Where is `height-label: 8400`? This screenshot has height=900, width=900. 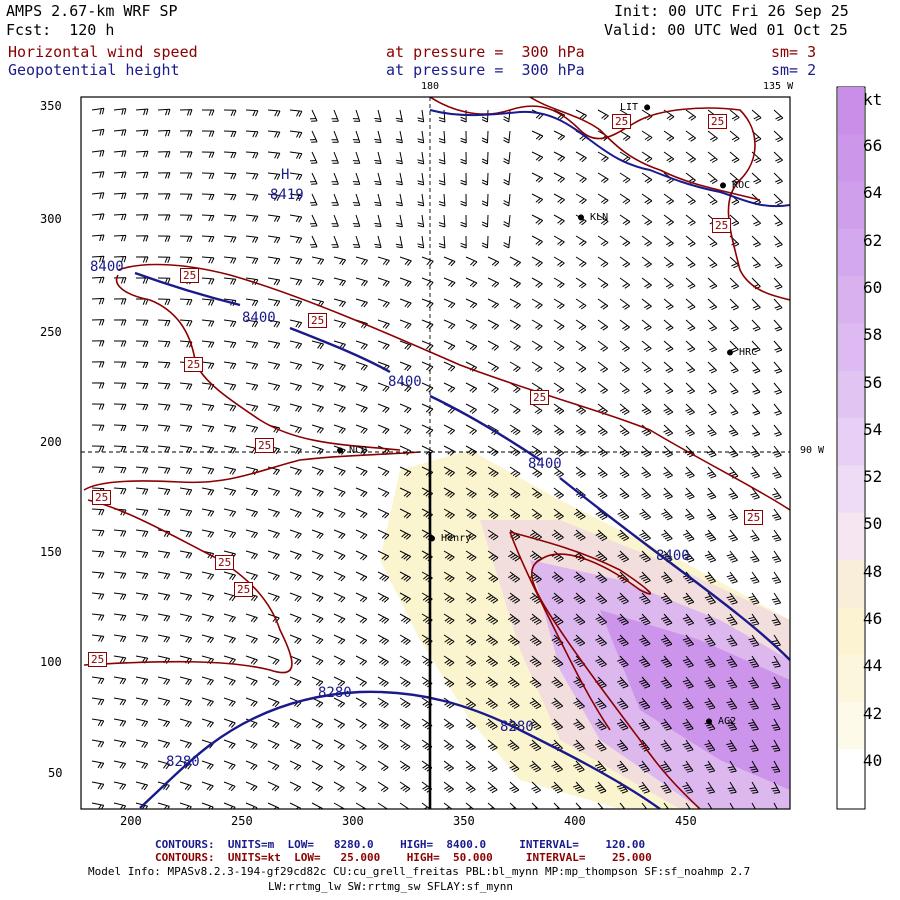
height-label: 8400 is located at coordinates (259, 318).